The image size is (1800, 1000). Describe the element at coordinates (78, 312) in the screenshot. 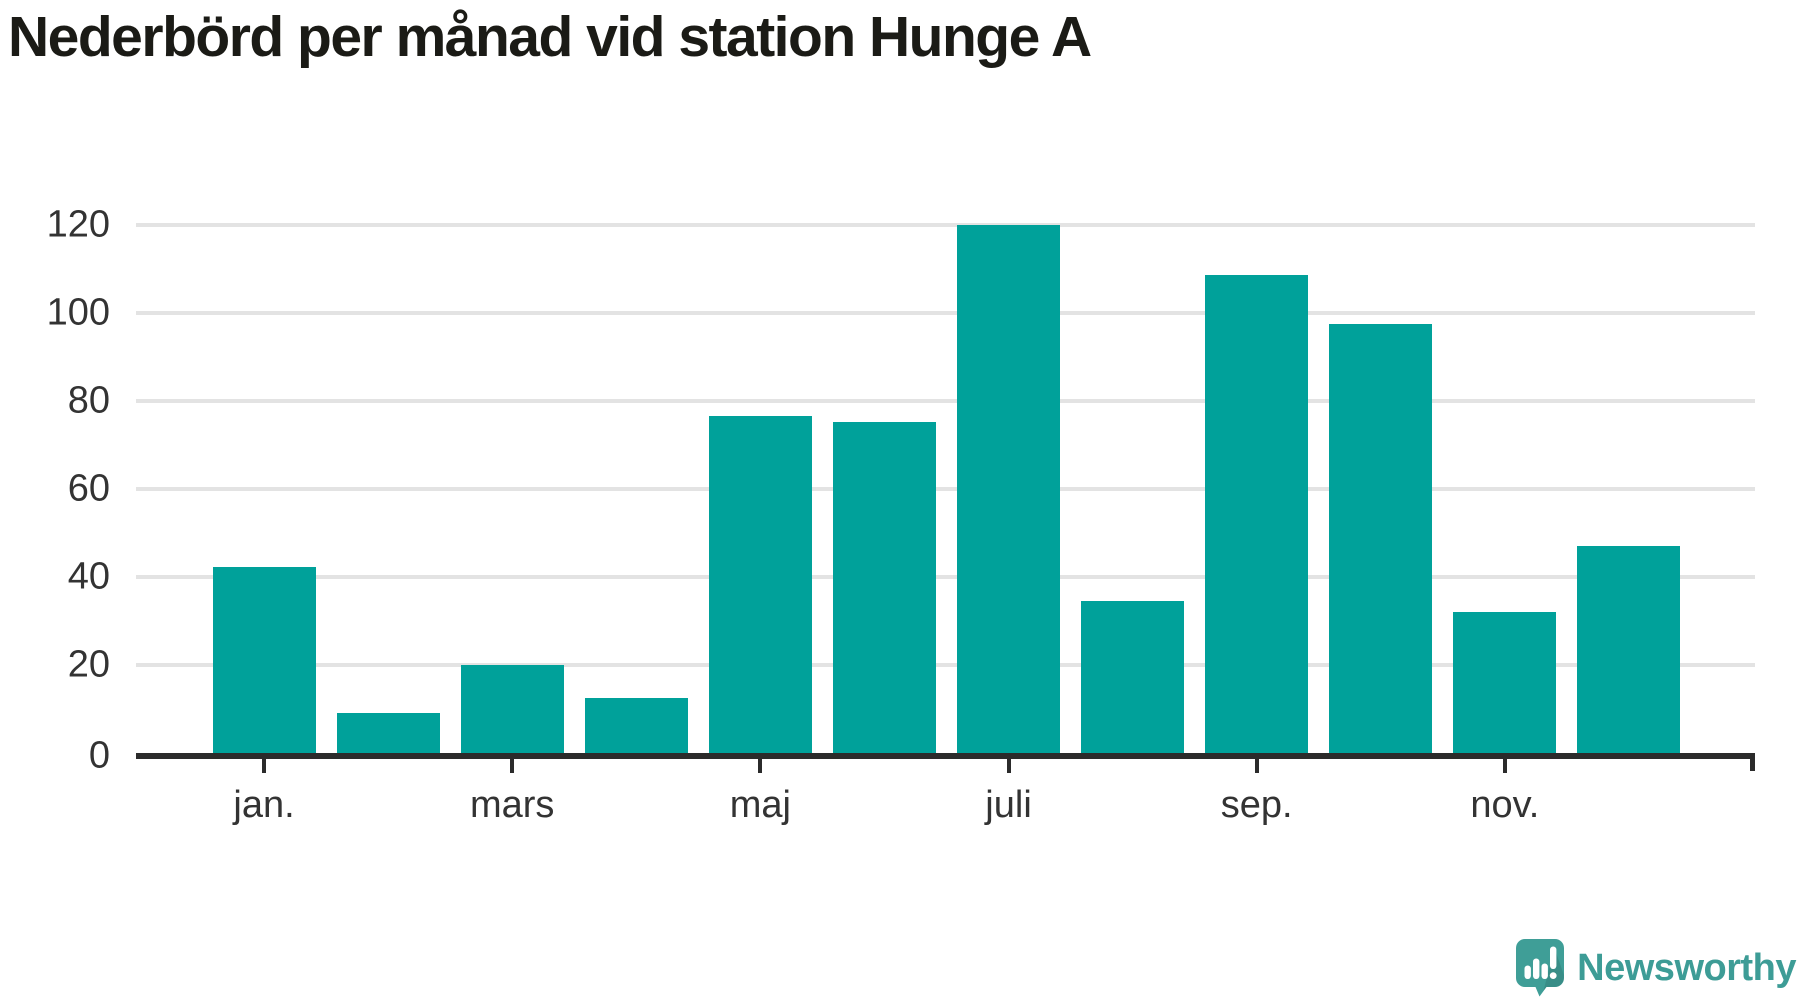

I see `y-tick-label-100: 100` at that location.